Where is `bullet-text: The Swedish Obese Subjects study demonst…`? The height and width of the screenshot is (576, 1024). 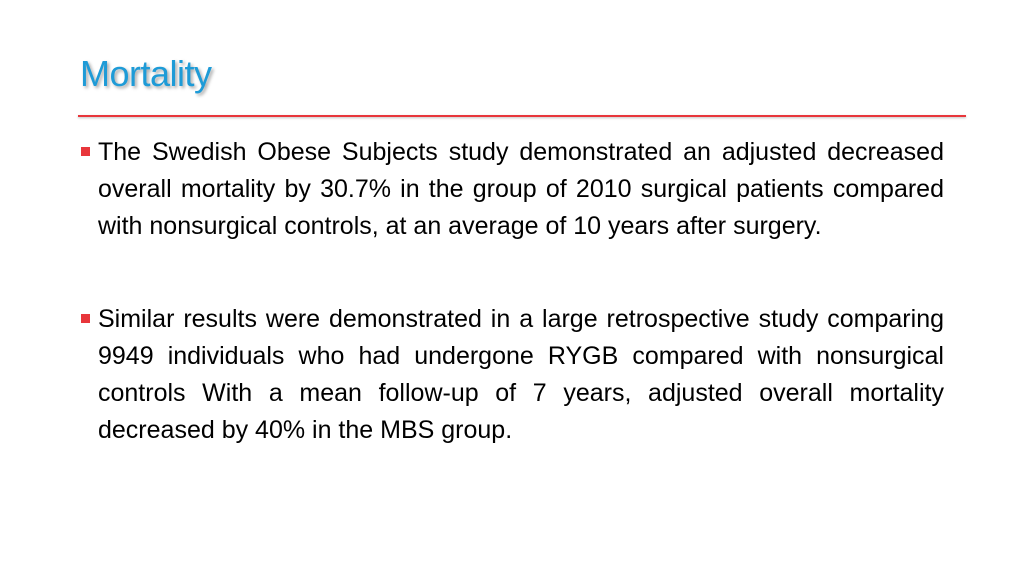 bullet-text: The Swedish Obese Subjects study demonst… is located at coordinates (521, 189).